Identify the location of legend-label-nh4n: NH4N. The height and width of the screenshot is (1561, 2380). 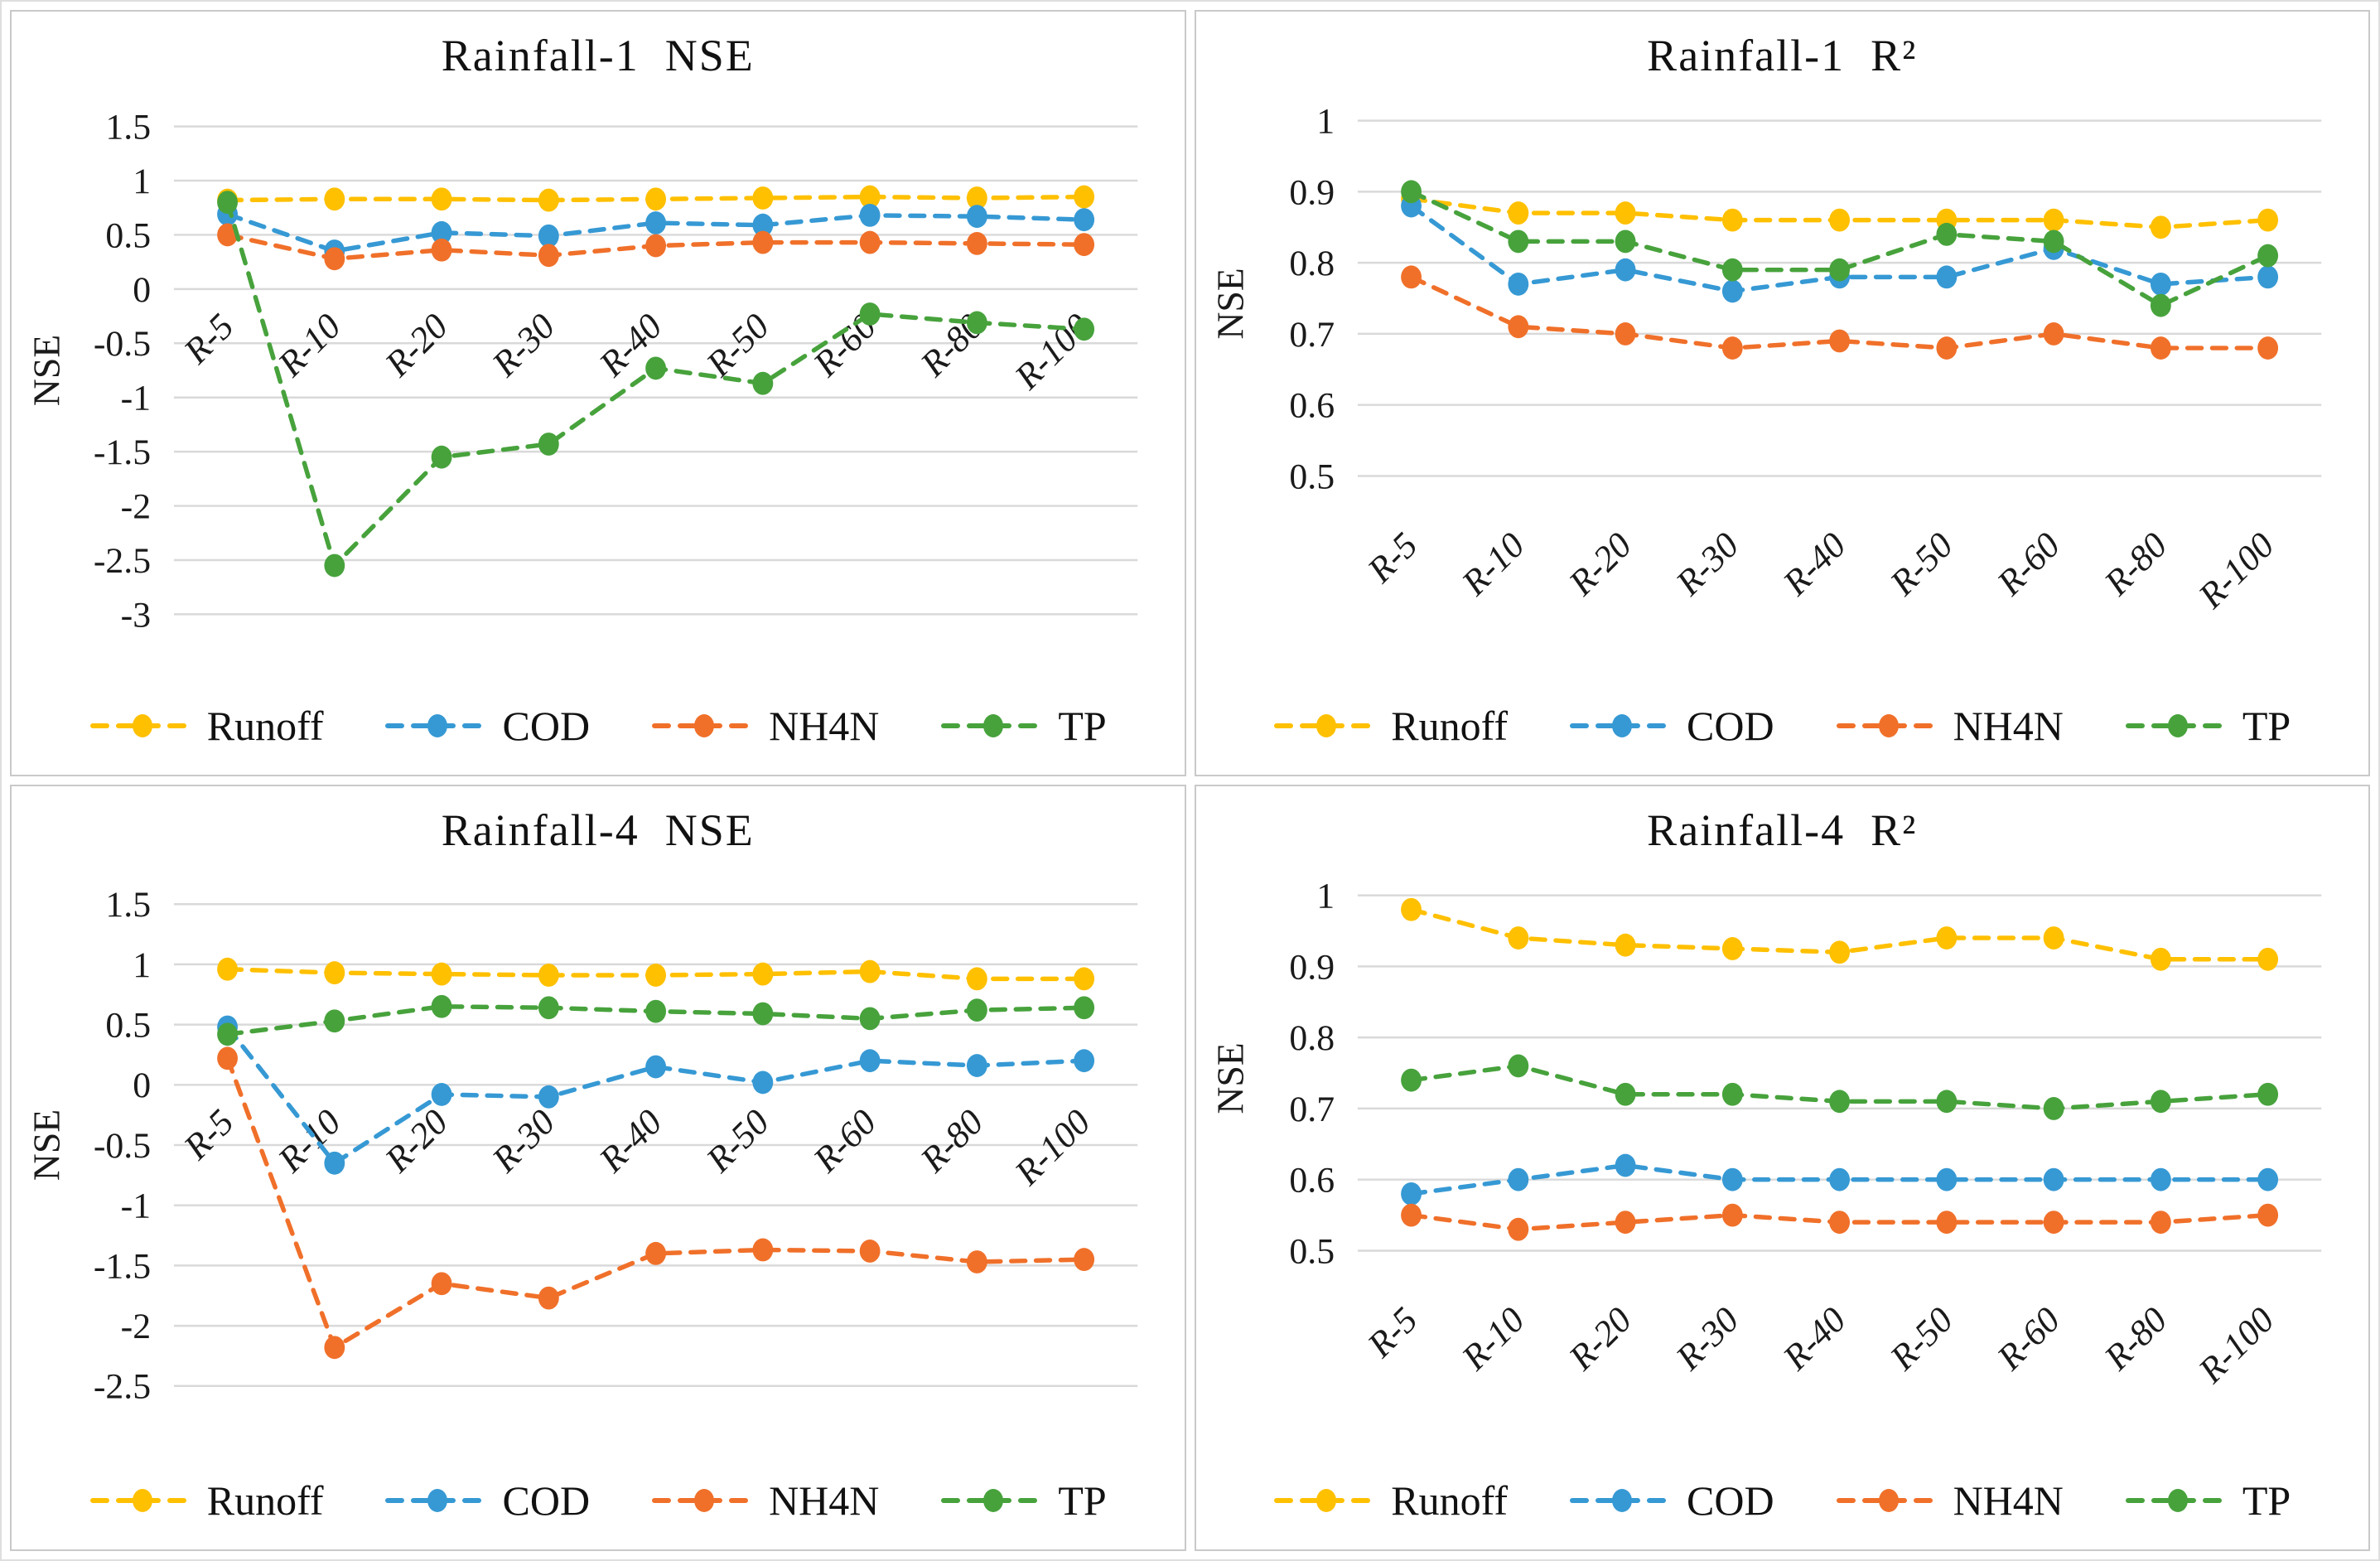
(2008, 726).